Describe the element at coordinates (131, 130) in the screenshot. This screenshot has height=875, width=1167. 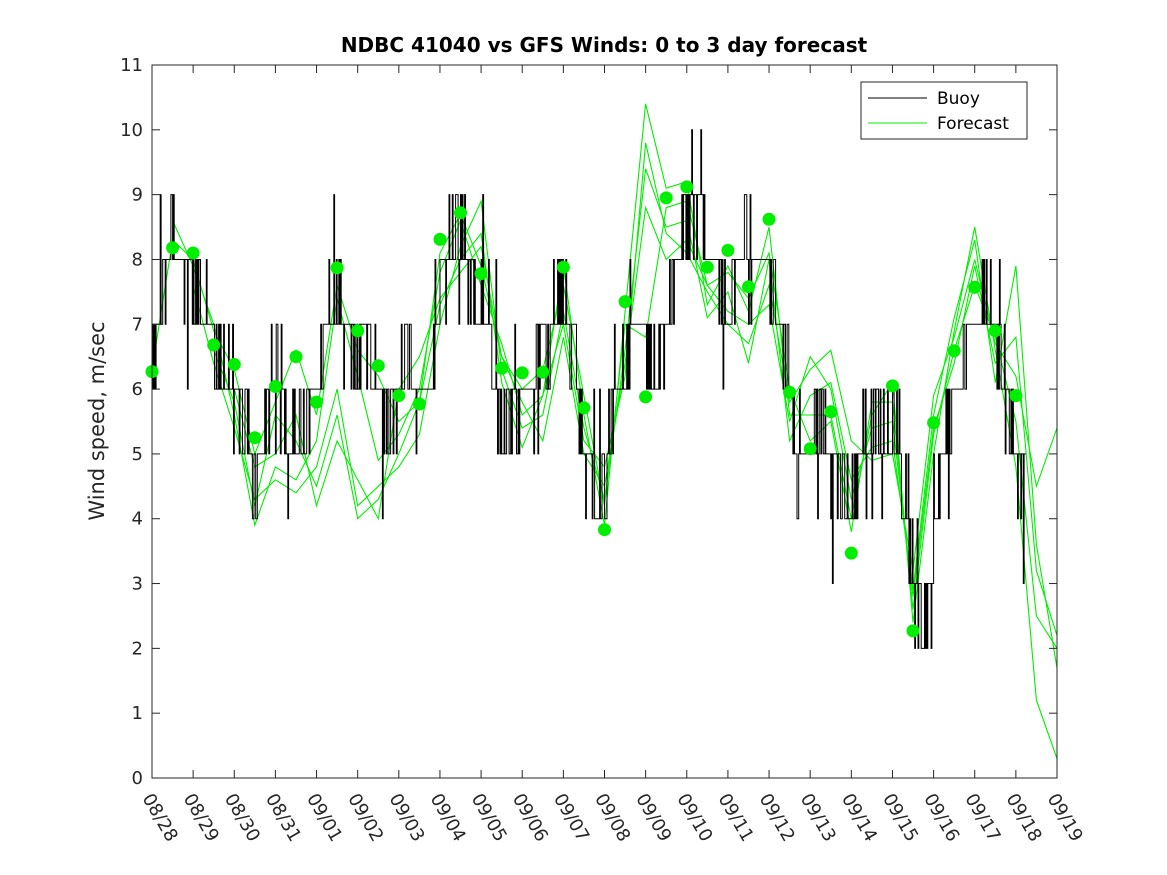
I see `y-tick-label: 10` at that location.